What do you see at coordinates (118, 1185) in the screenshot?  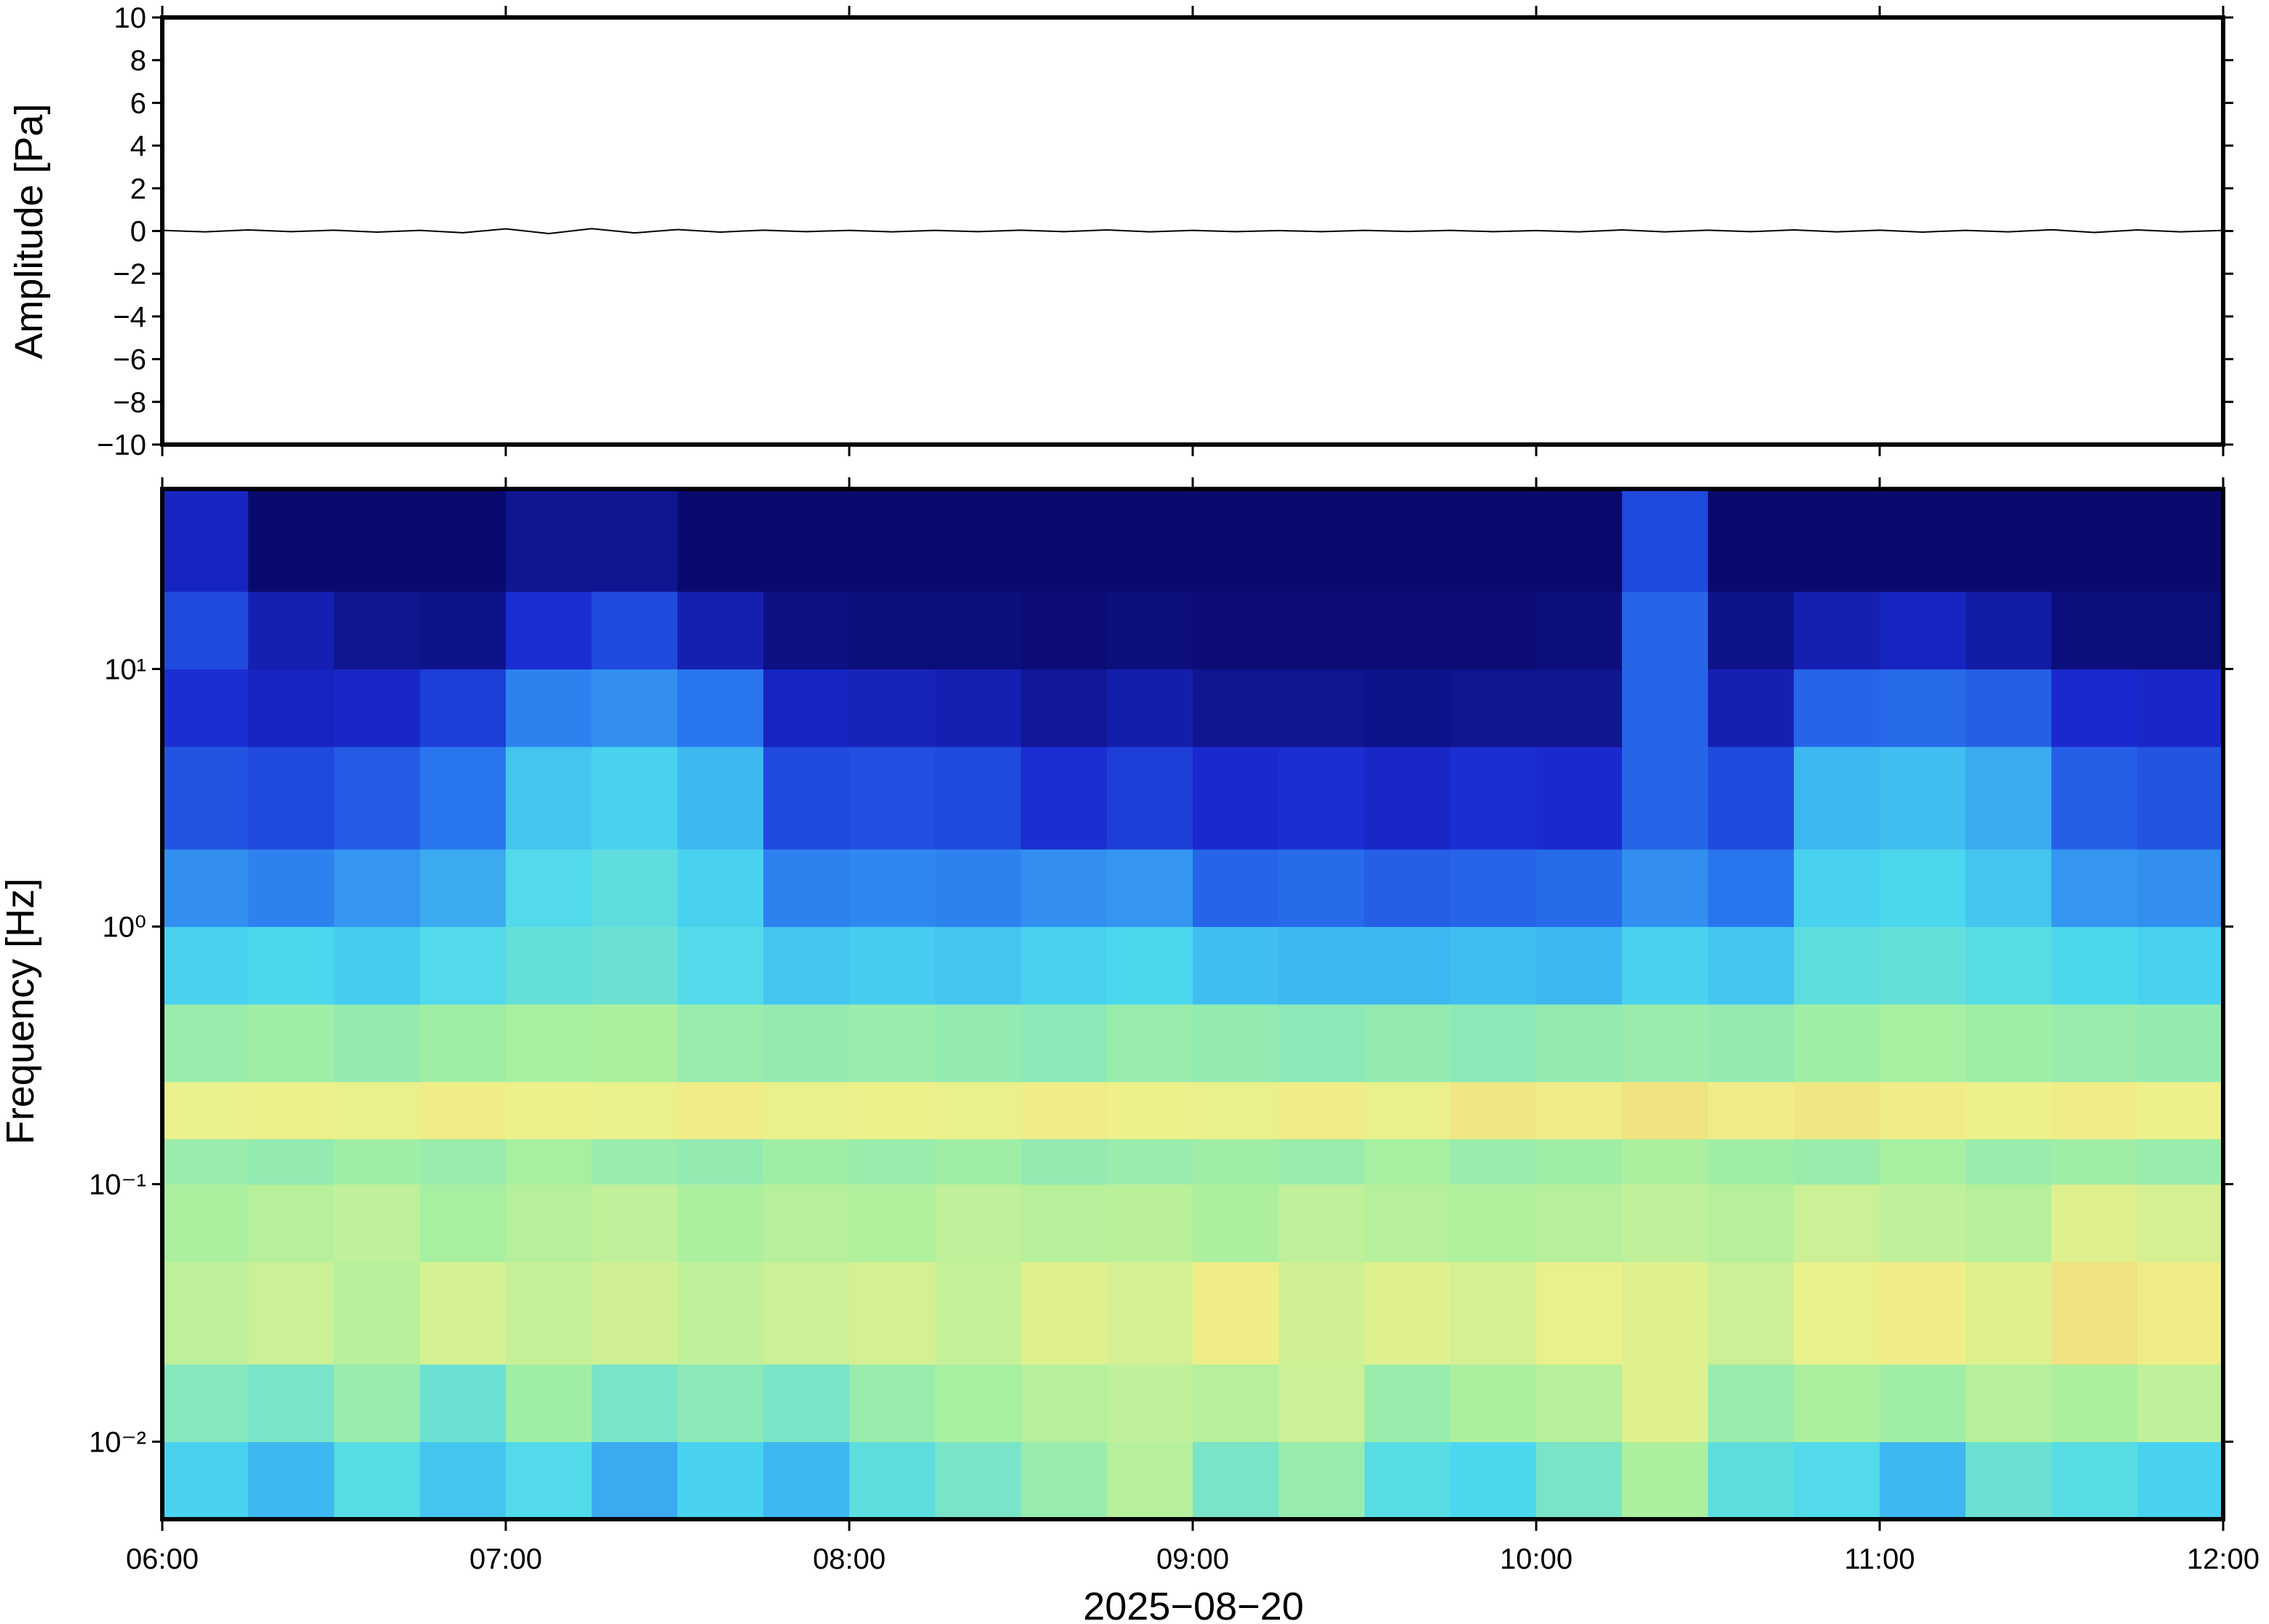 I see `y-tick-label: 10⁻¹` at bounding box center [118, 1185].